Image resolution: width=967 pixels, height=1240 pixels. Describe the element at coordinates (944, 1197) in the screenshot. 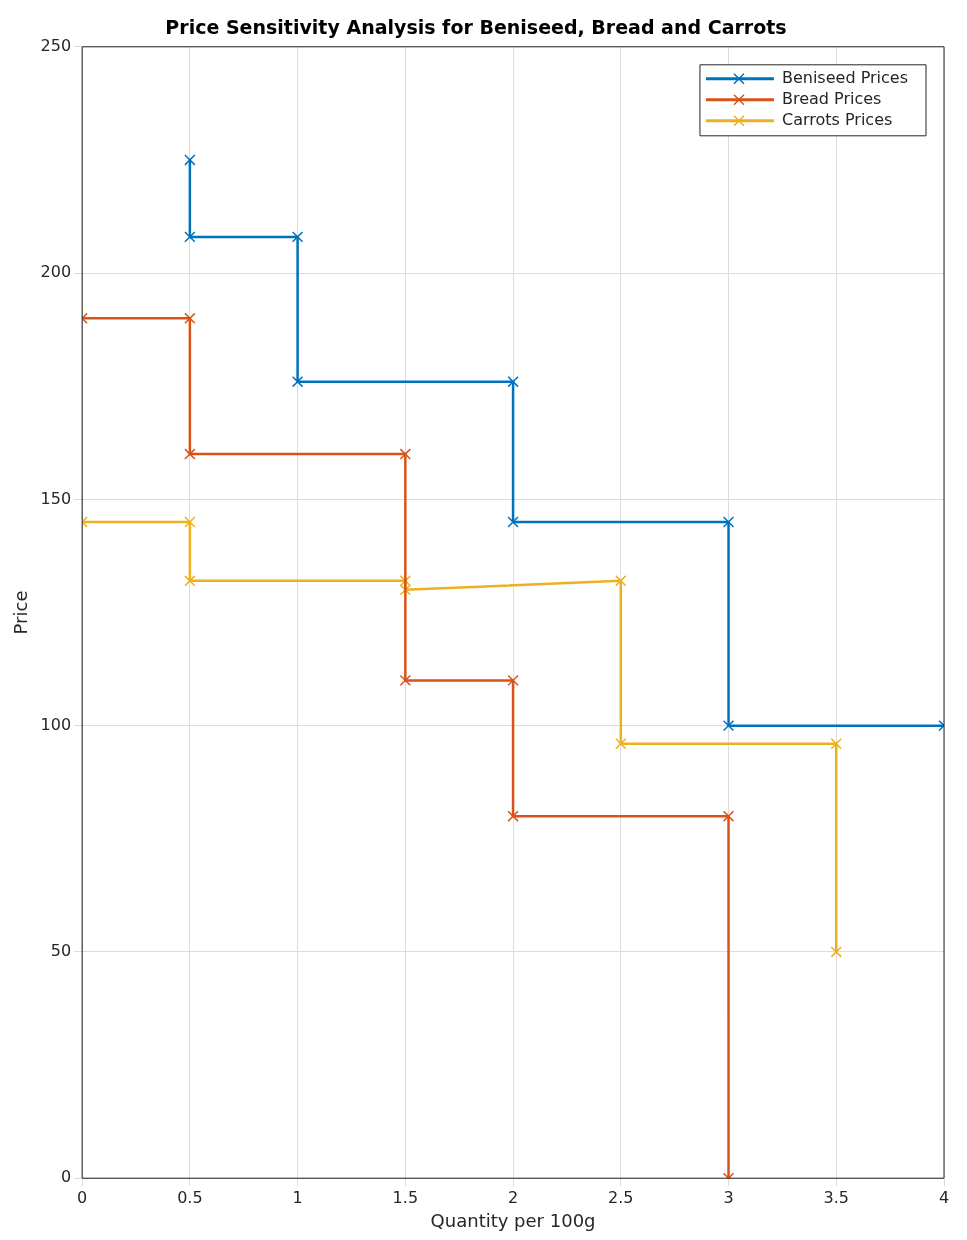

I see `x-tick-label: 4` at that location.